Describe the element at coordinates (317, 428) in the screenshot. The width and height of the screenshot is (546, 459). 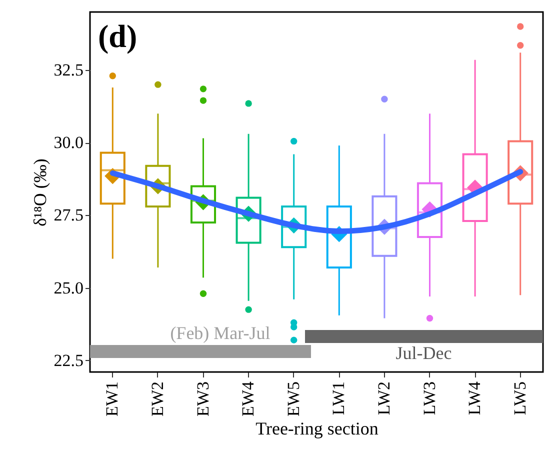
I see `x-axis-title: Tree-ring section` at that location.